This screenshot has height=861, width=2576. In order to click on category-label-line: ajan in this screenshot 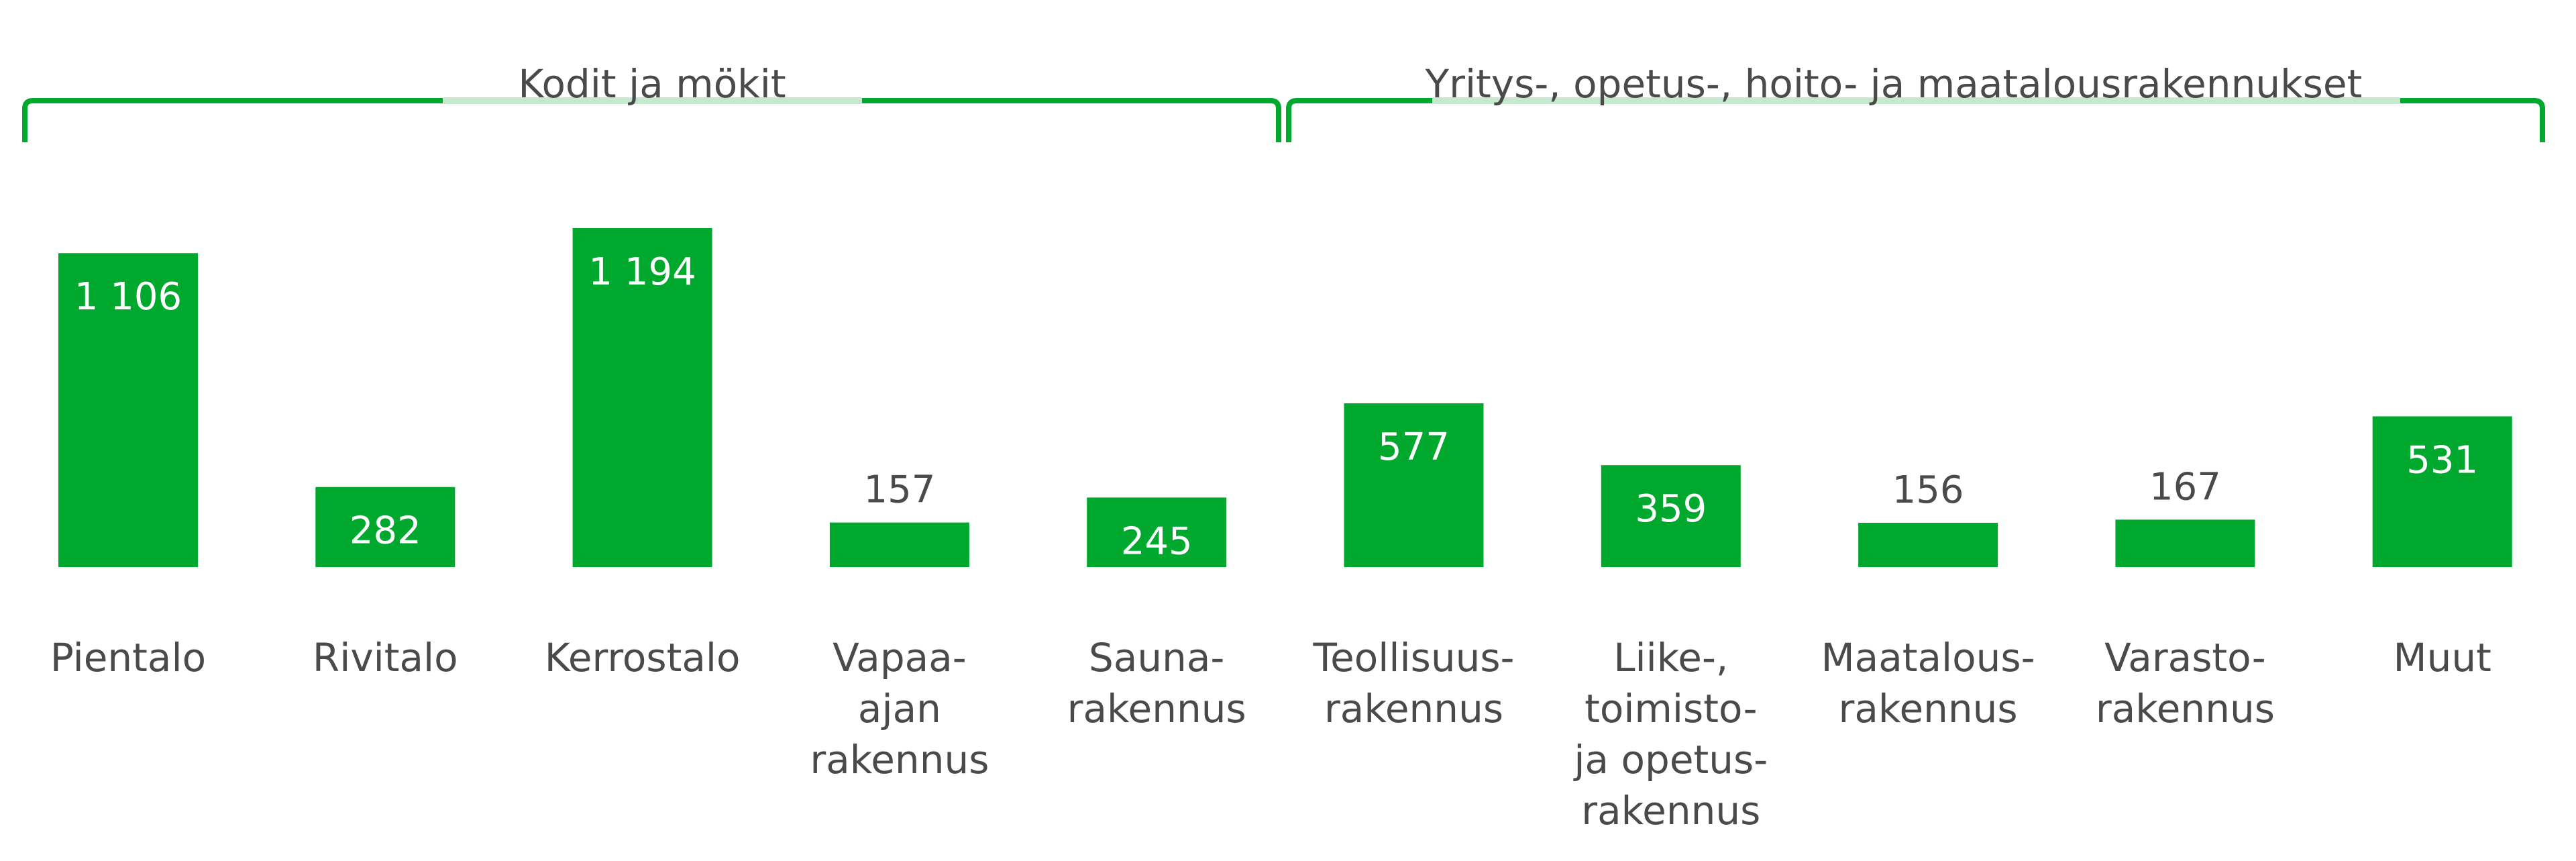, I will do `click(899, 708)`.